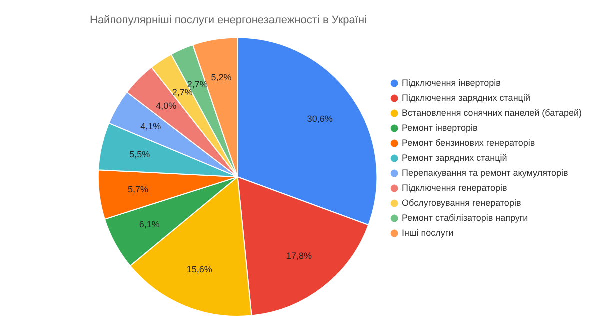 The height and width of the screenshot is (325, 602). What do you see at coordinates (465, 217) in the screenshot?
I see `legend-label: Ремонт стабілізаторів напруги` at bounding box center [465, 217].